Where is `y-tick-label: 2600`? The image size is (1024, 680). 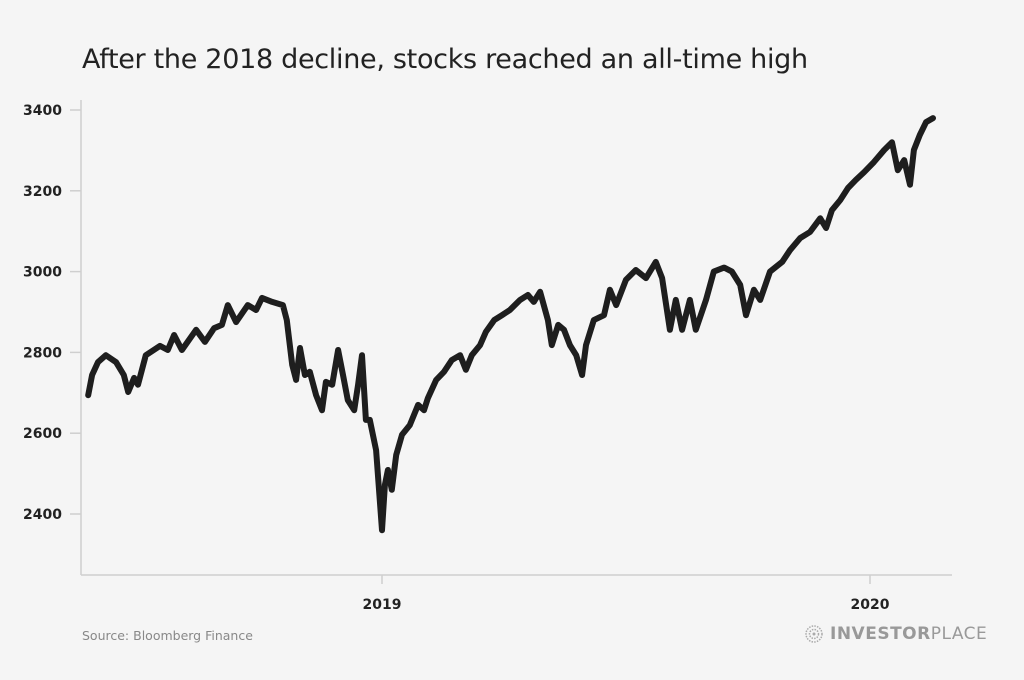
y-tick-label: 2600 is located at coordinates (42, 434).